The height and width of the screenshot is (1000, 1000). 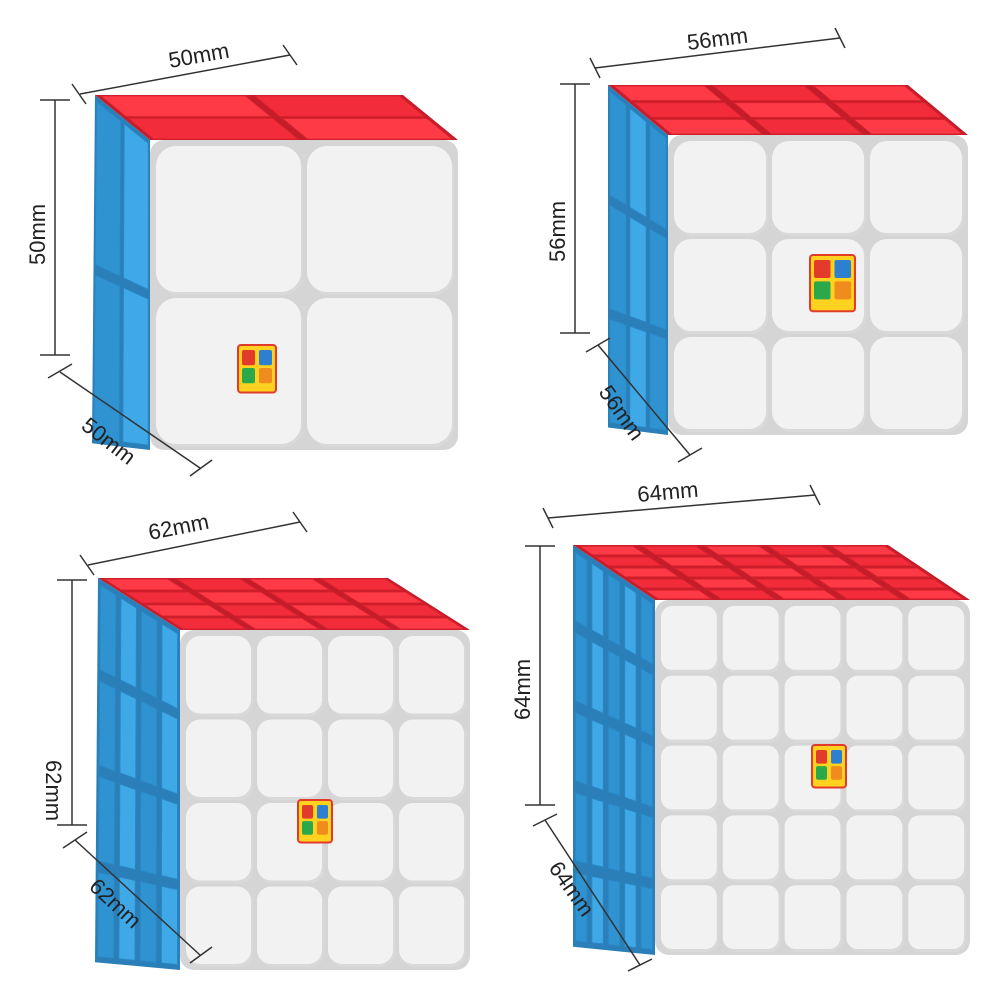 I want to click on top-face, so click(x=284, y=604).